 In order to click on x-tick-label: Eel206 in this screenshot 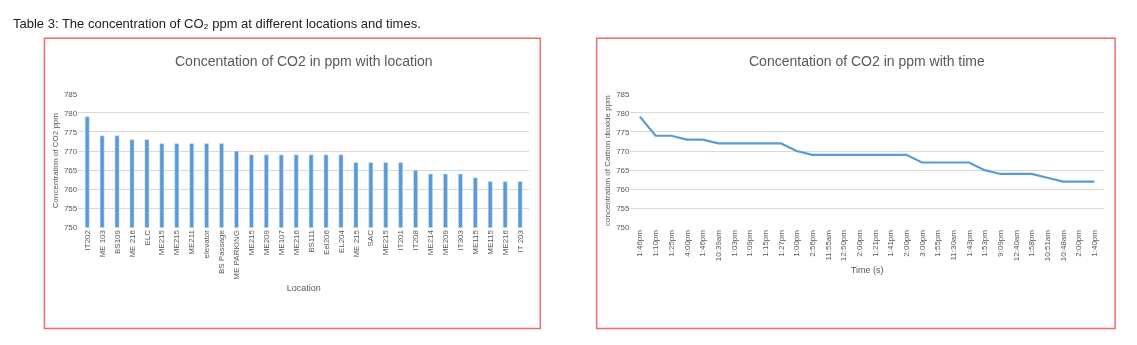, I will do `click(326, 242)`.